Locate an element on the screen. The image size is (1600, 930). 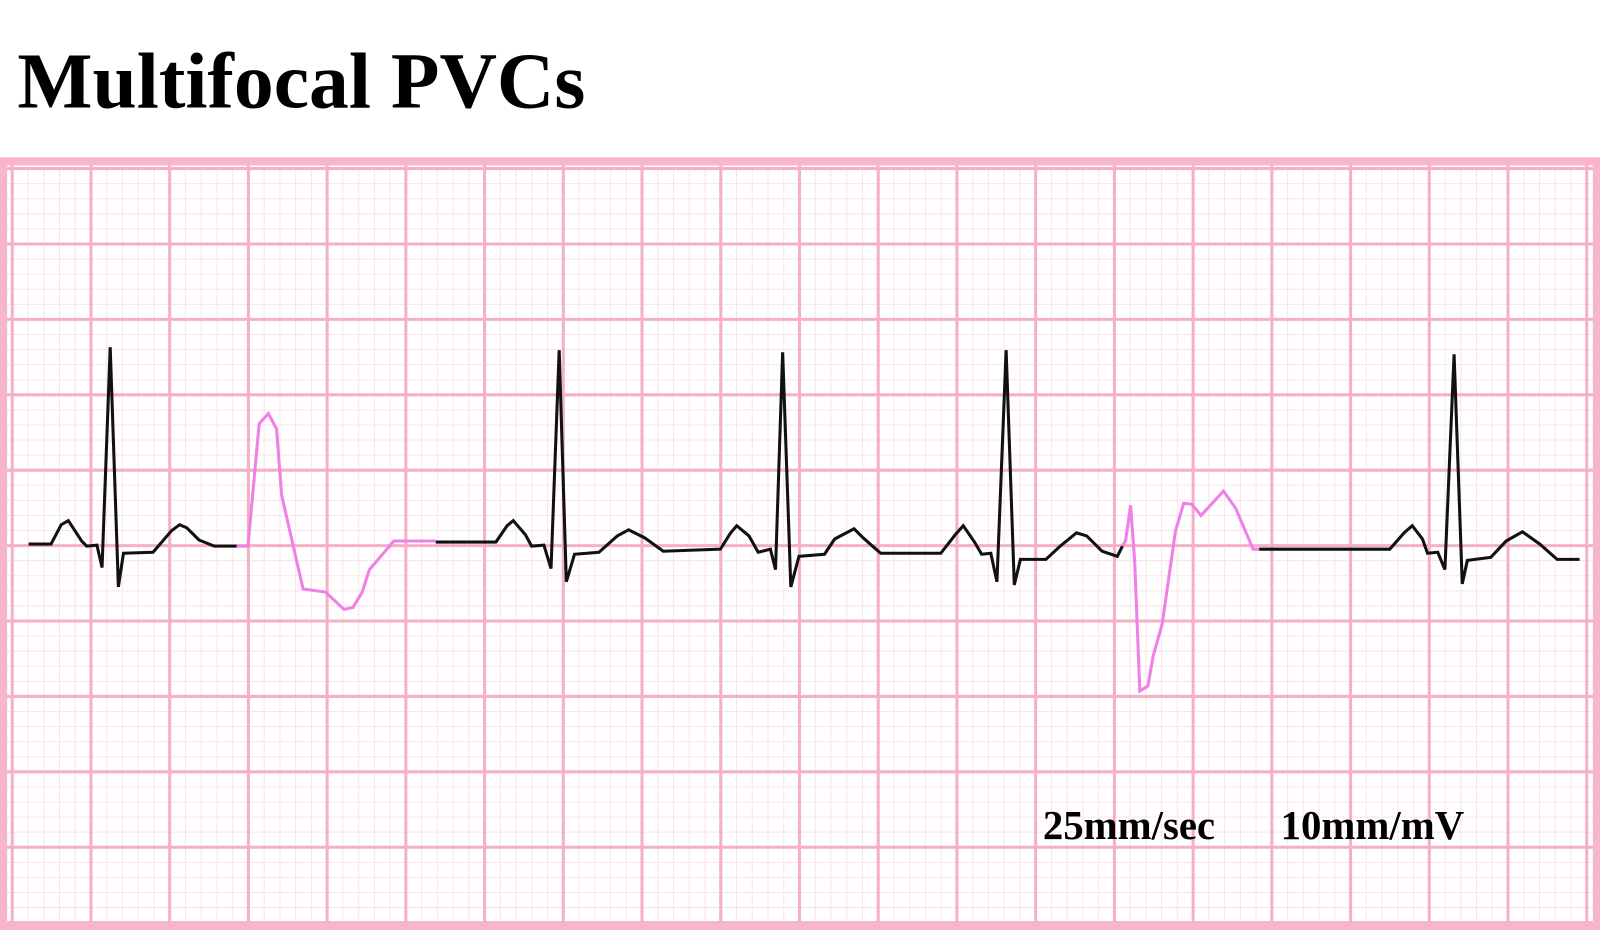
paper-speed: 25mm/sec is located at coordinates (1129, 825).